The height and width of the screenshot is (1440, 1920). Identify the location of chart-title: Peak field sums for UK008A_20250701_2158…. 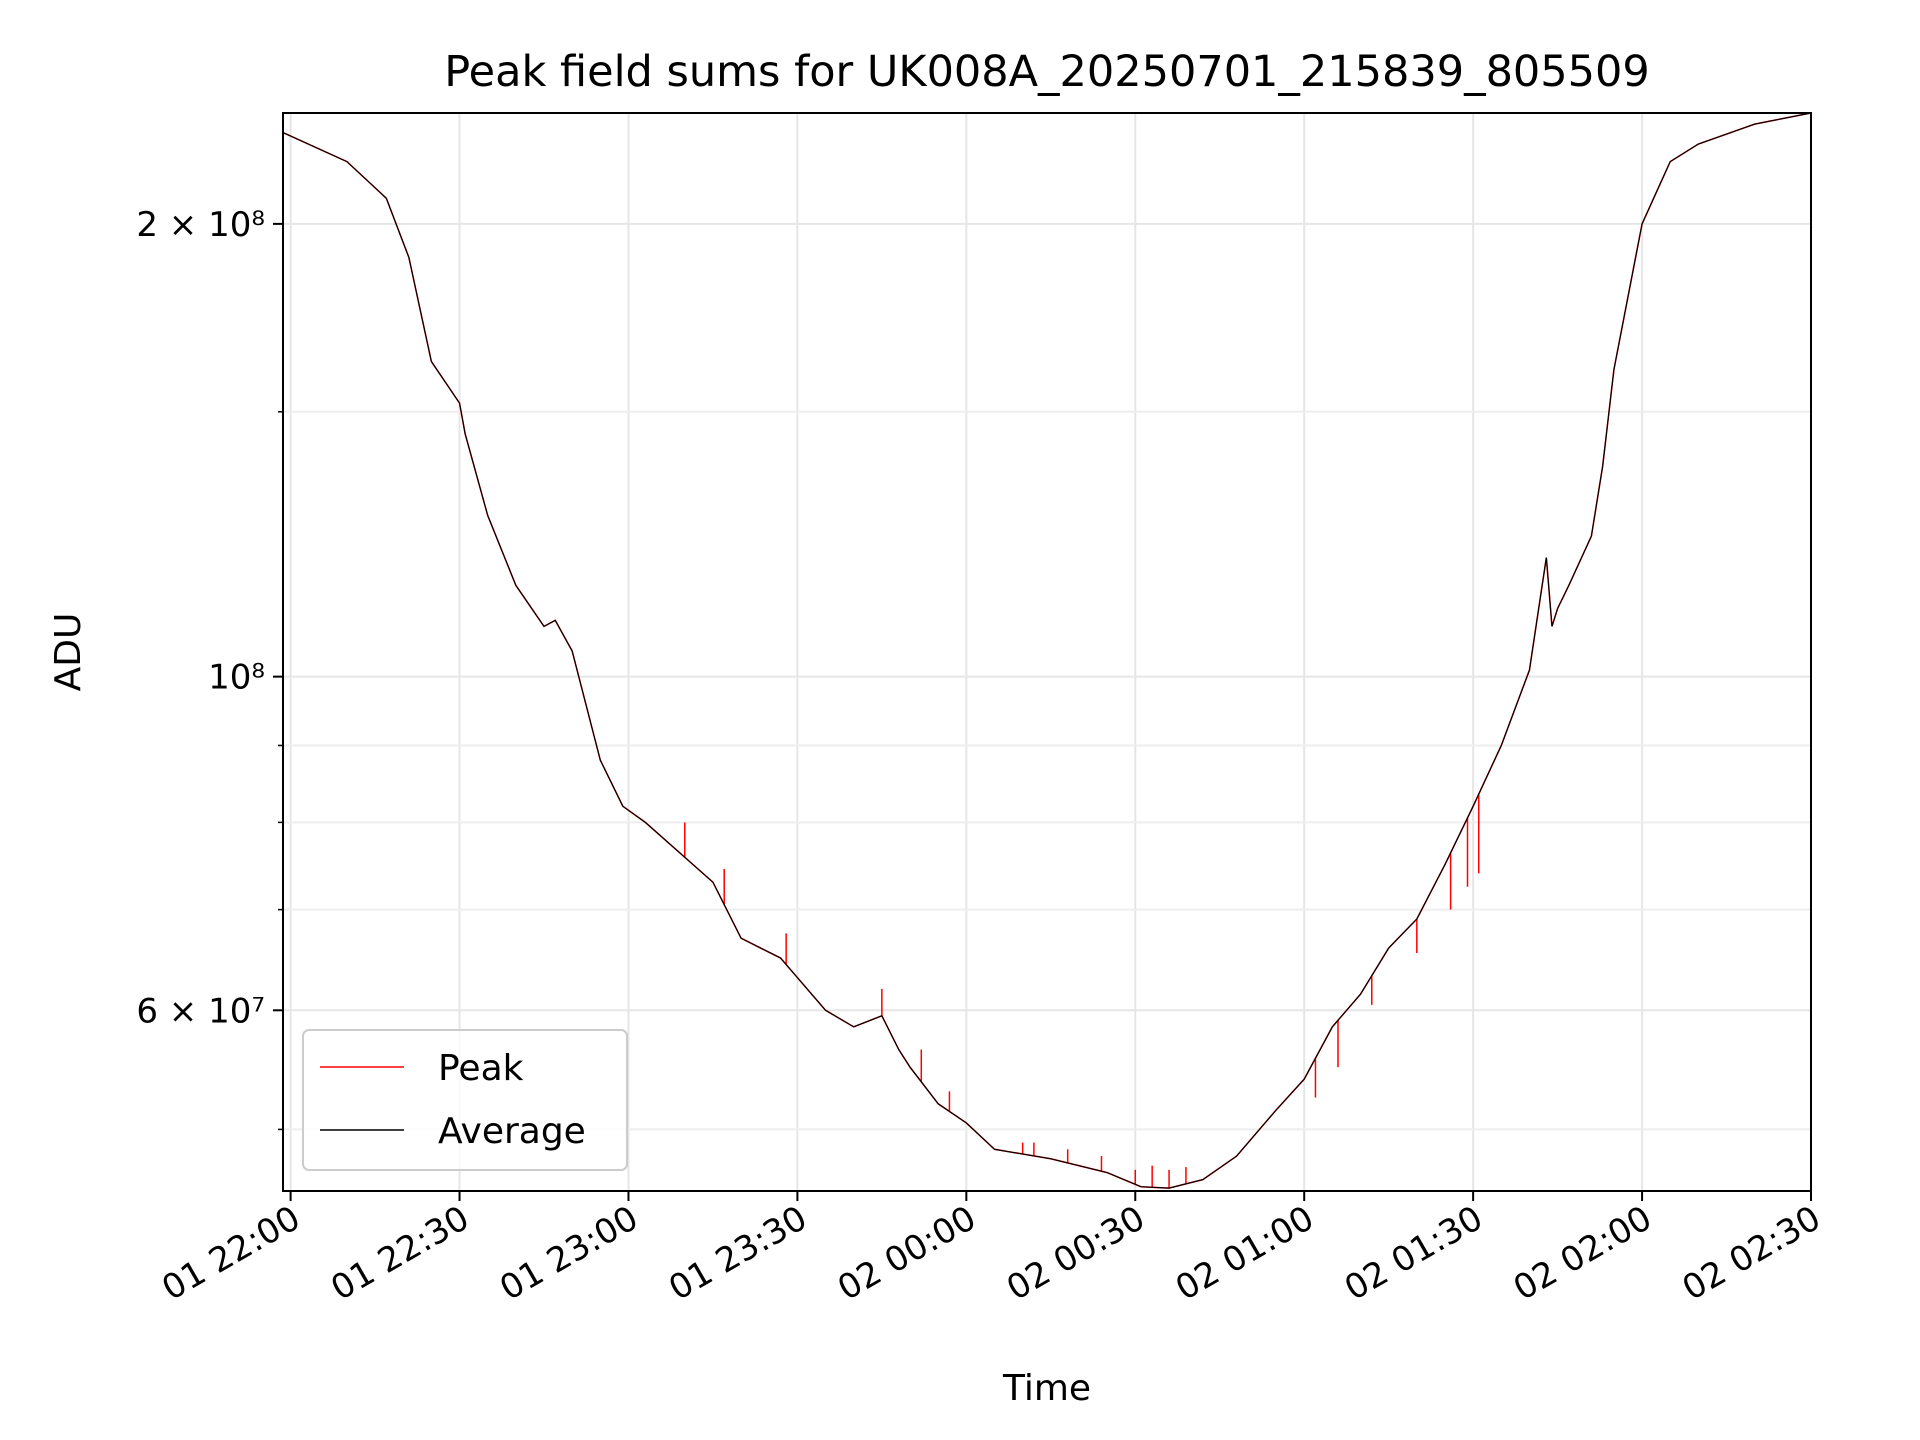
(1046, 72).